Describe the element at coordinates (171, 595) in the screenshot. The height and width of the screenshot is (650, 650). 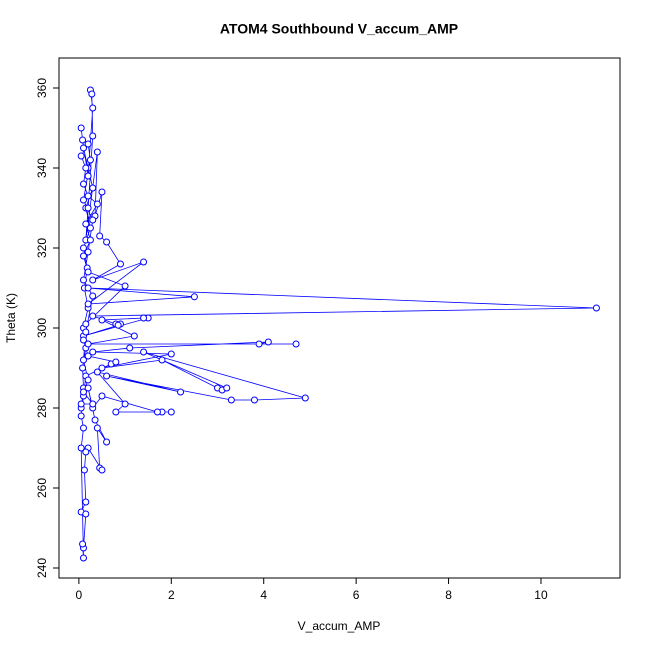
I see `x-tick-label: 2` at that location.